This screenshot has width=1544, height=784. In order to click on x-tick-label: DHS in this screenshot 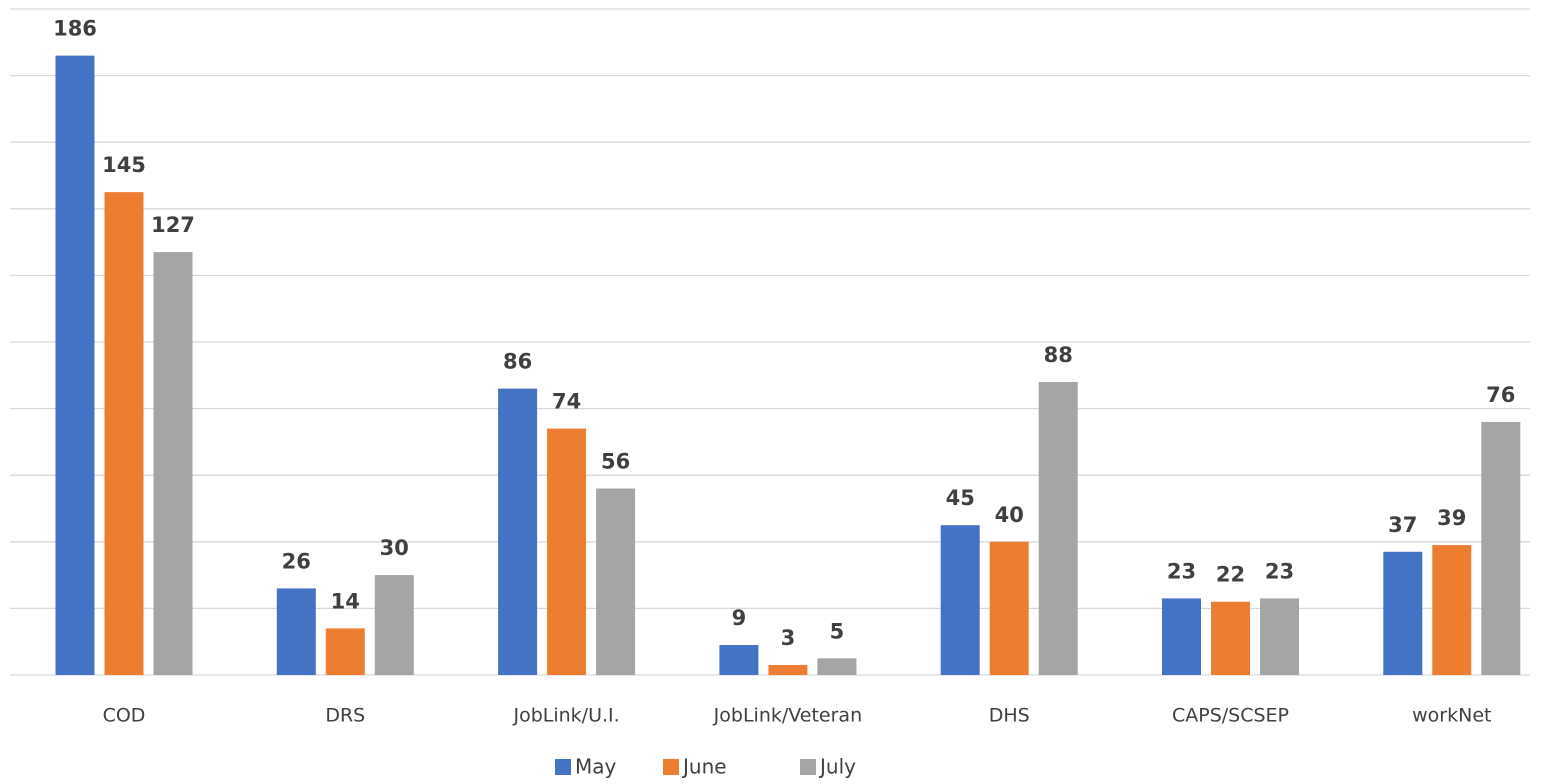, I will do `click(1009, 716)`.